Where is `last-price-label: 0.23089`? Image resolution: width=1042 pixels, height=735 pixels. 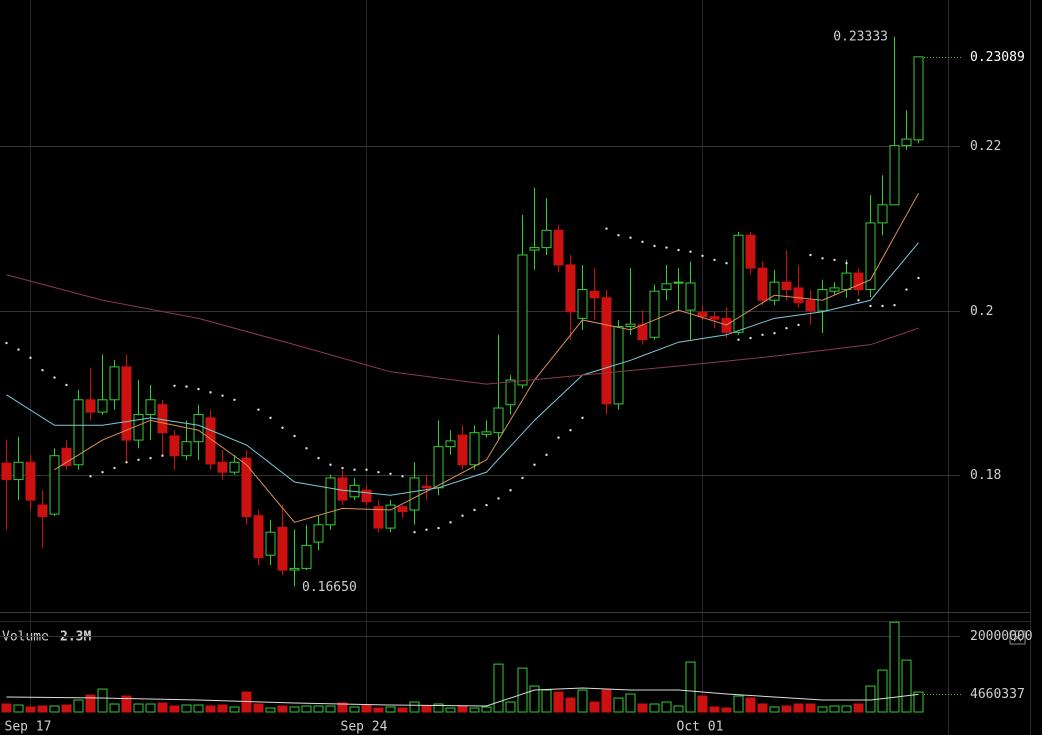
last-price-label: 0.23089 is located at coordinates (997, 57).